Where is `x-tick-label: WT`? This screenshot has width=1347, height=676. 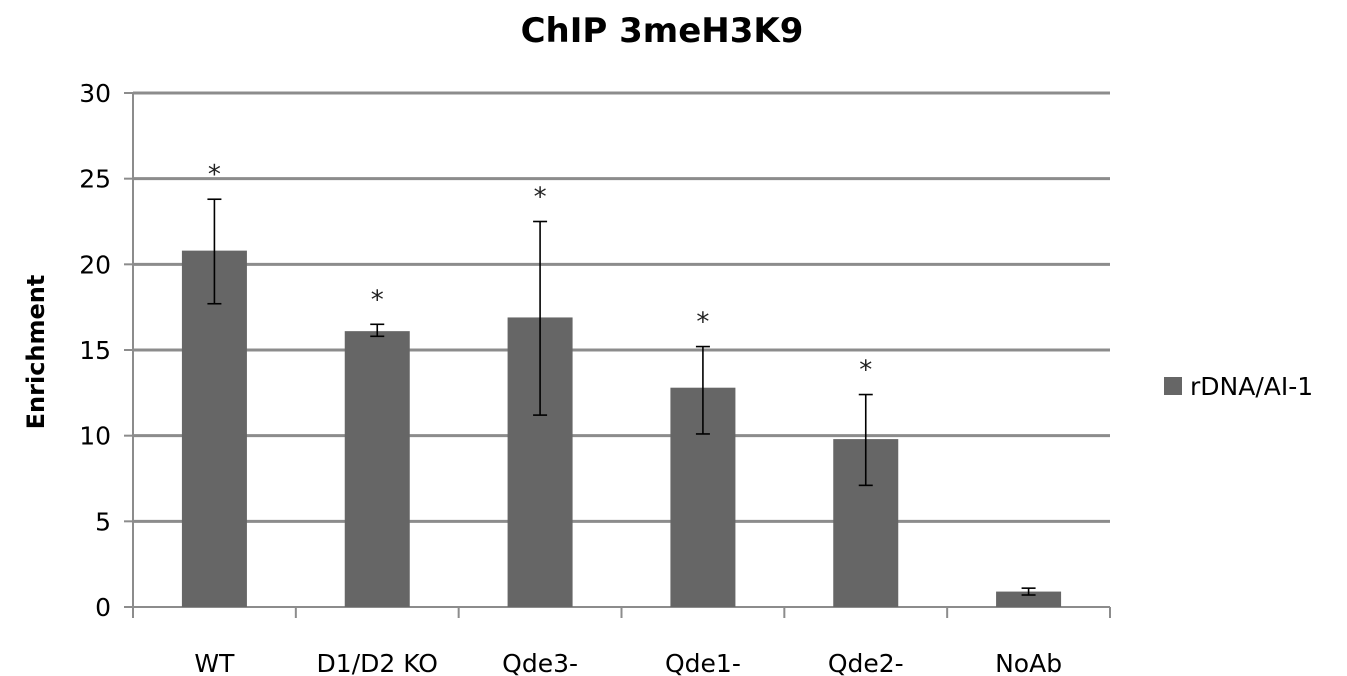 x-tick-label: WT is located at coordinates (214, 662).